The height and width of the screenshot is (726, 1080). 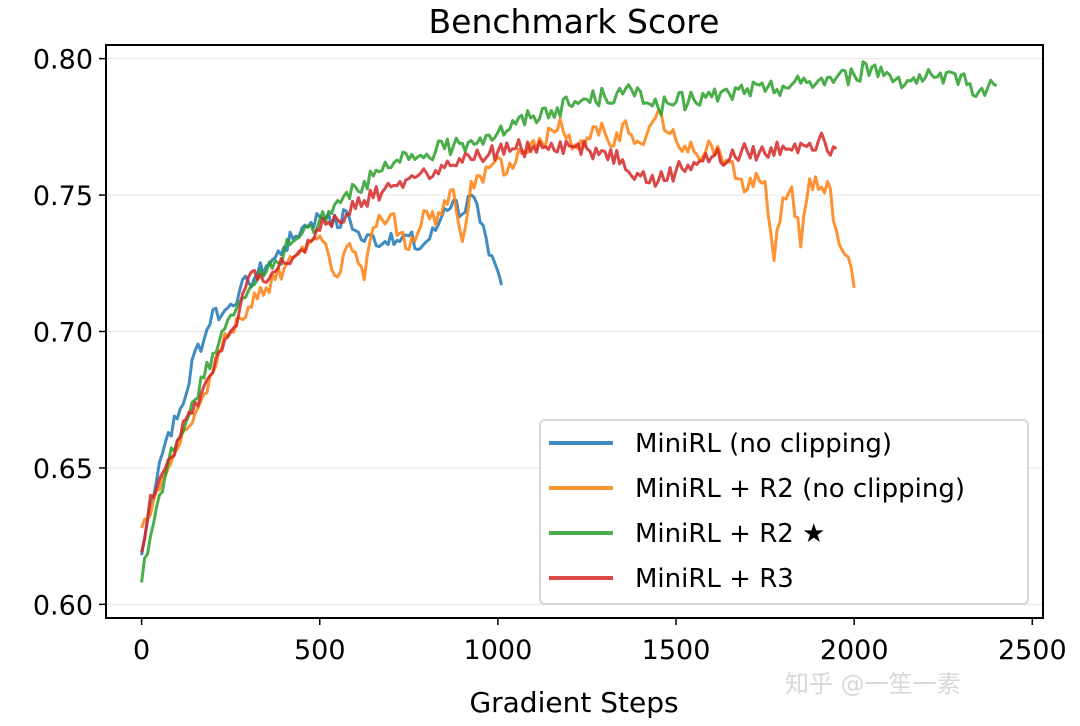 What do you see at coordinates (730, 534) in the screenshot?
I see `legend-label: MiniRL + R2 ★` at bounding box center [730, 534].